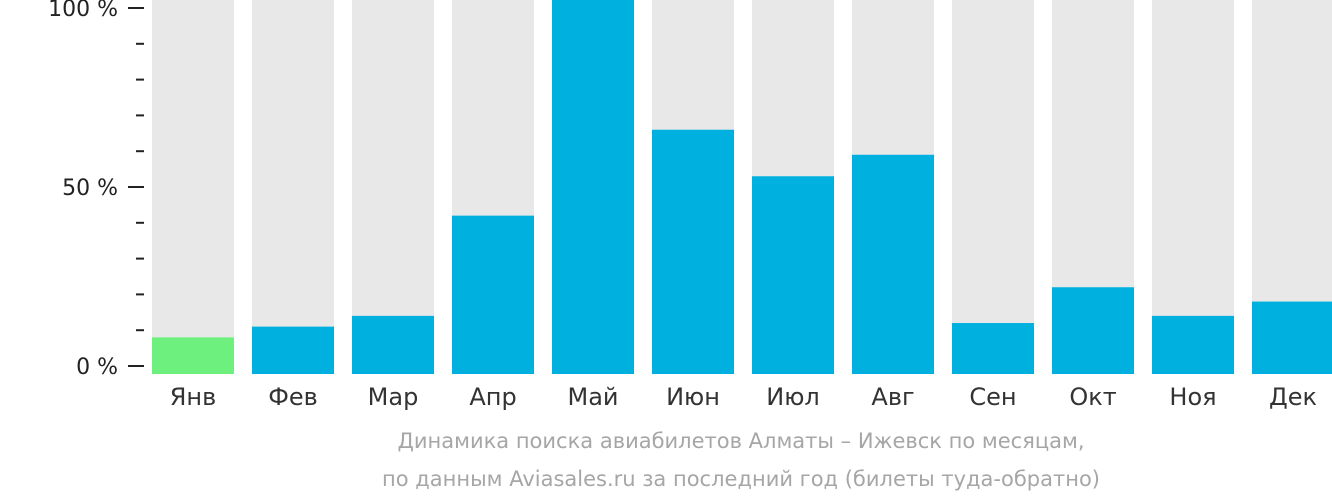 Image resolution: width=1332 pixels, height=502 pixels. I want to click on x-category-label: Май, so click(592, 397).